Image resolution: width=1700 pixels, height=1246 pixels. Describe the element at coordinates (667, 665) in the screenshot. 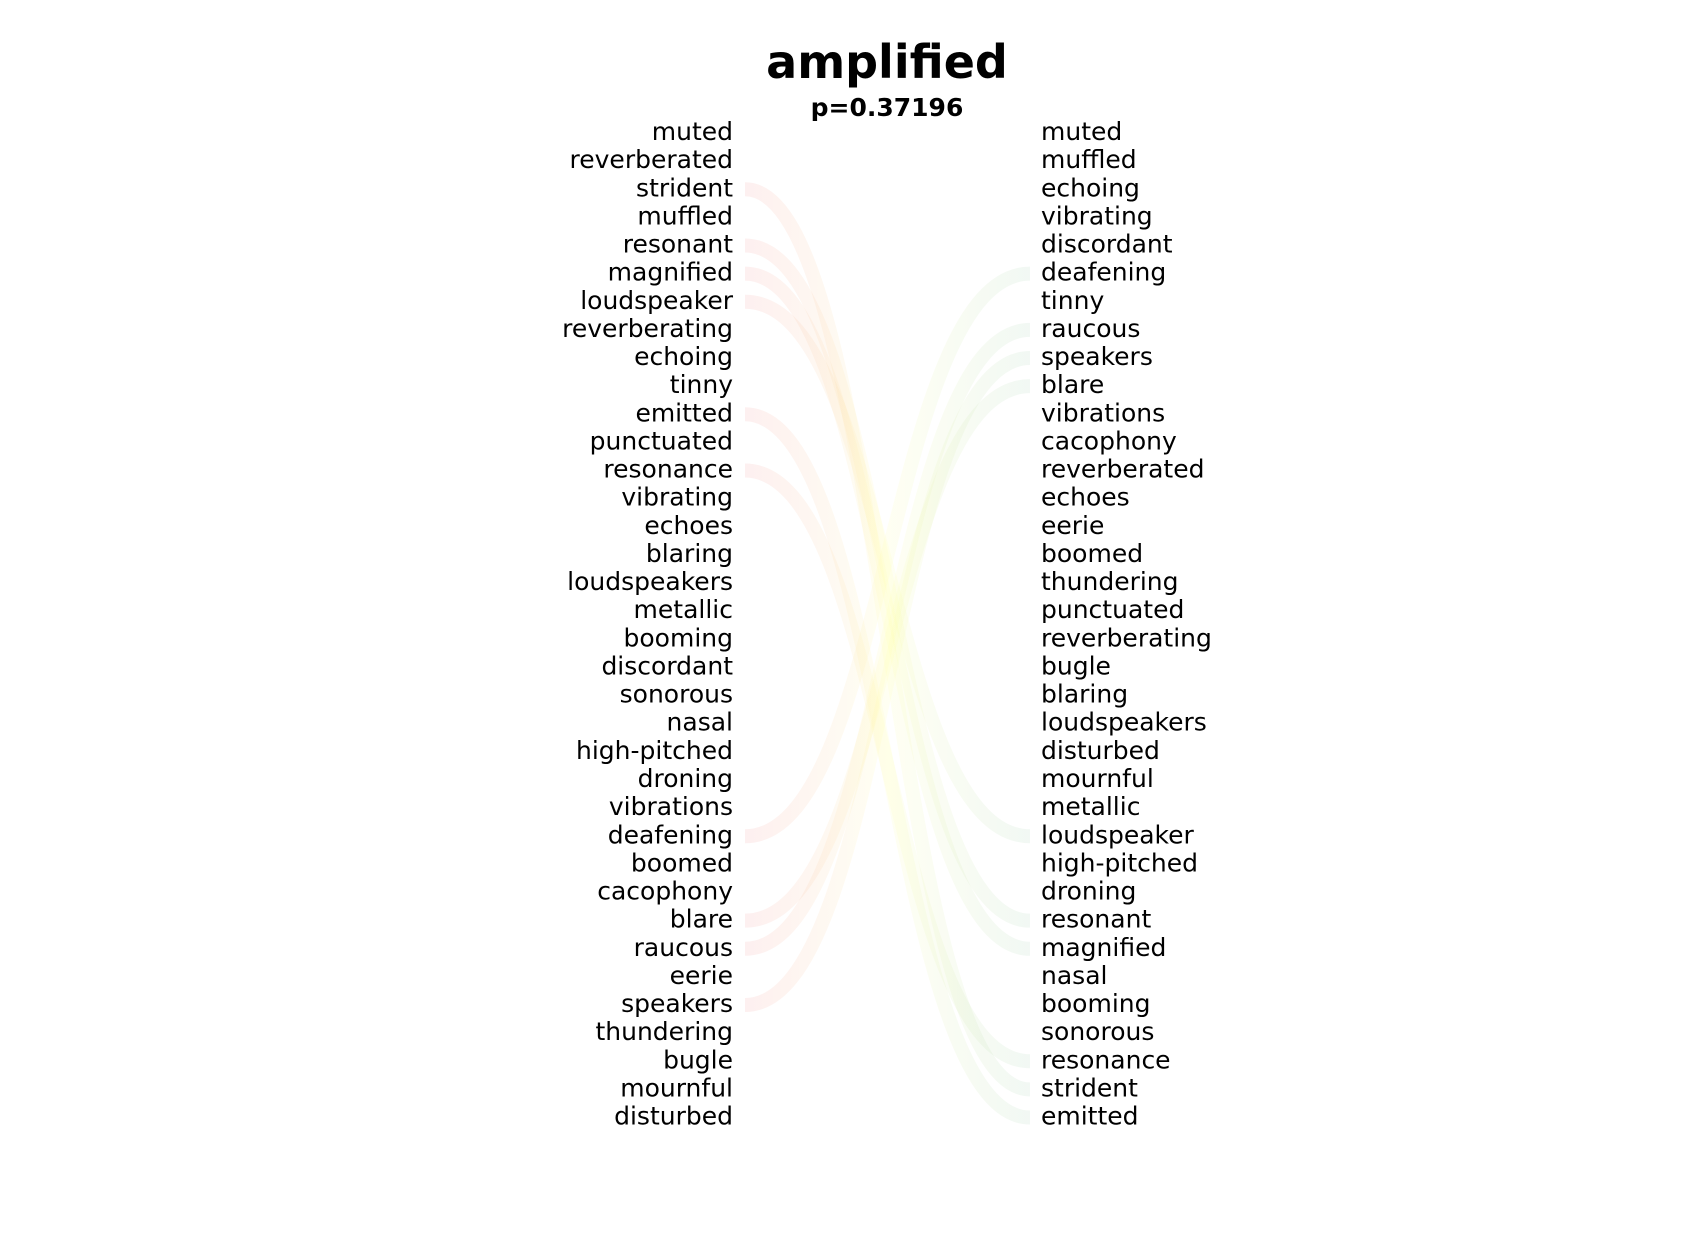

I see `left-label-discordant: discordant` at that location.